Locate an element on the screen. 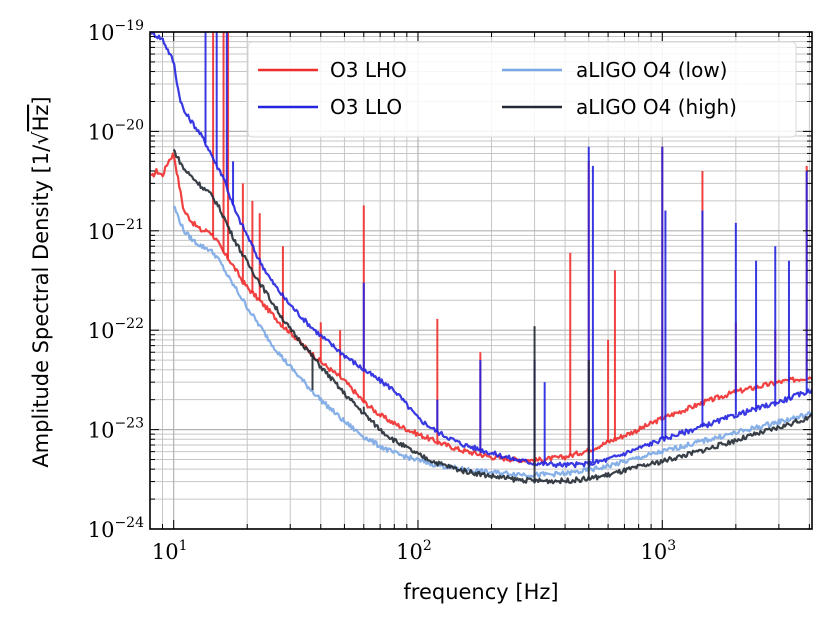 This screenshot has width=830, height=623. y-tick-label: 10−23 is located at coordinates (116, 429).